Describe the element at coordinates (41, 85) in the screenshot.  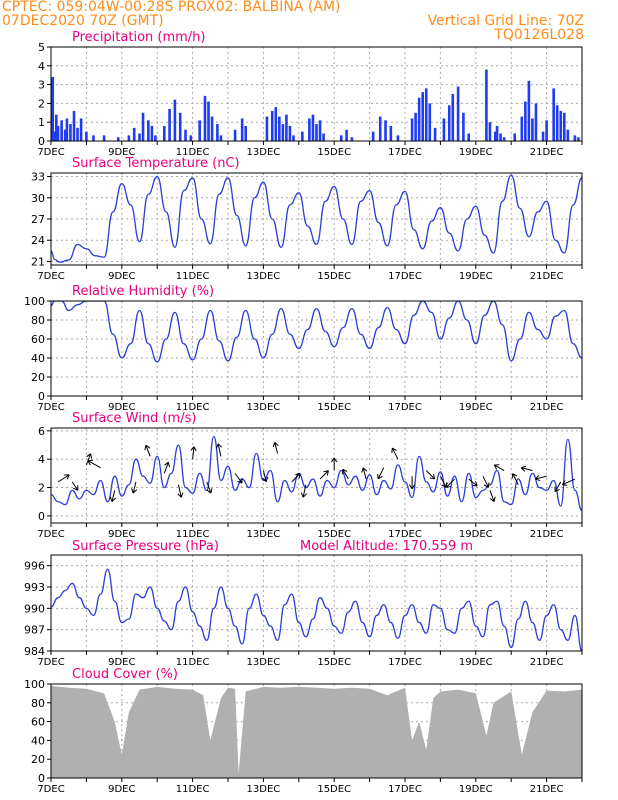
I see `y-tick-label: 3` at that location.